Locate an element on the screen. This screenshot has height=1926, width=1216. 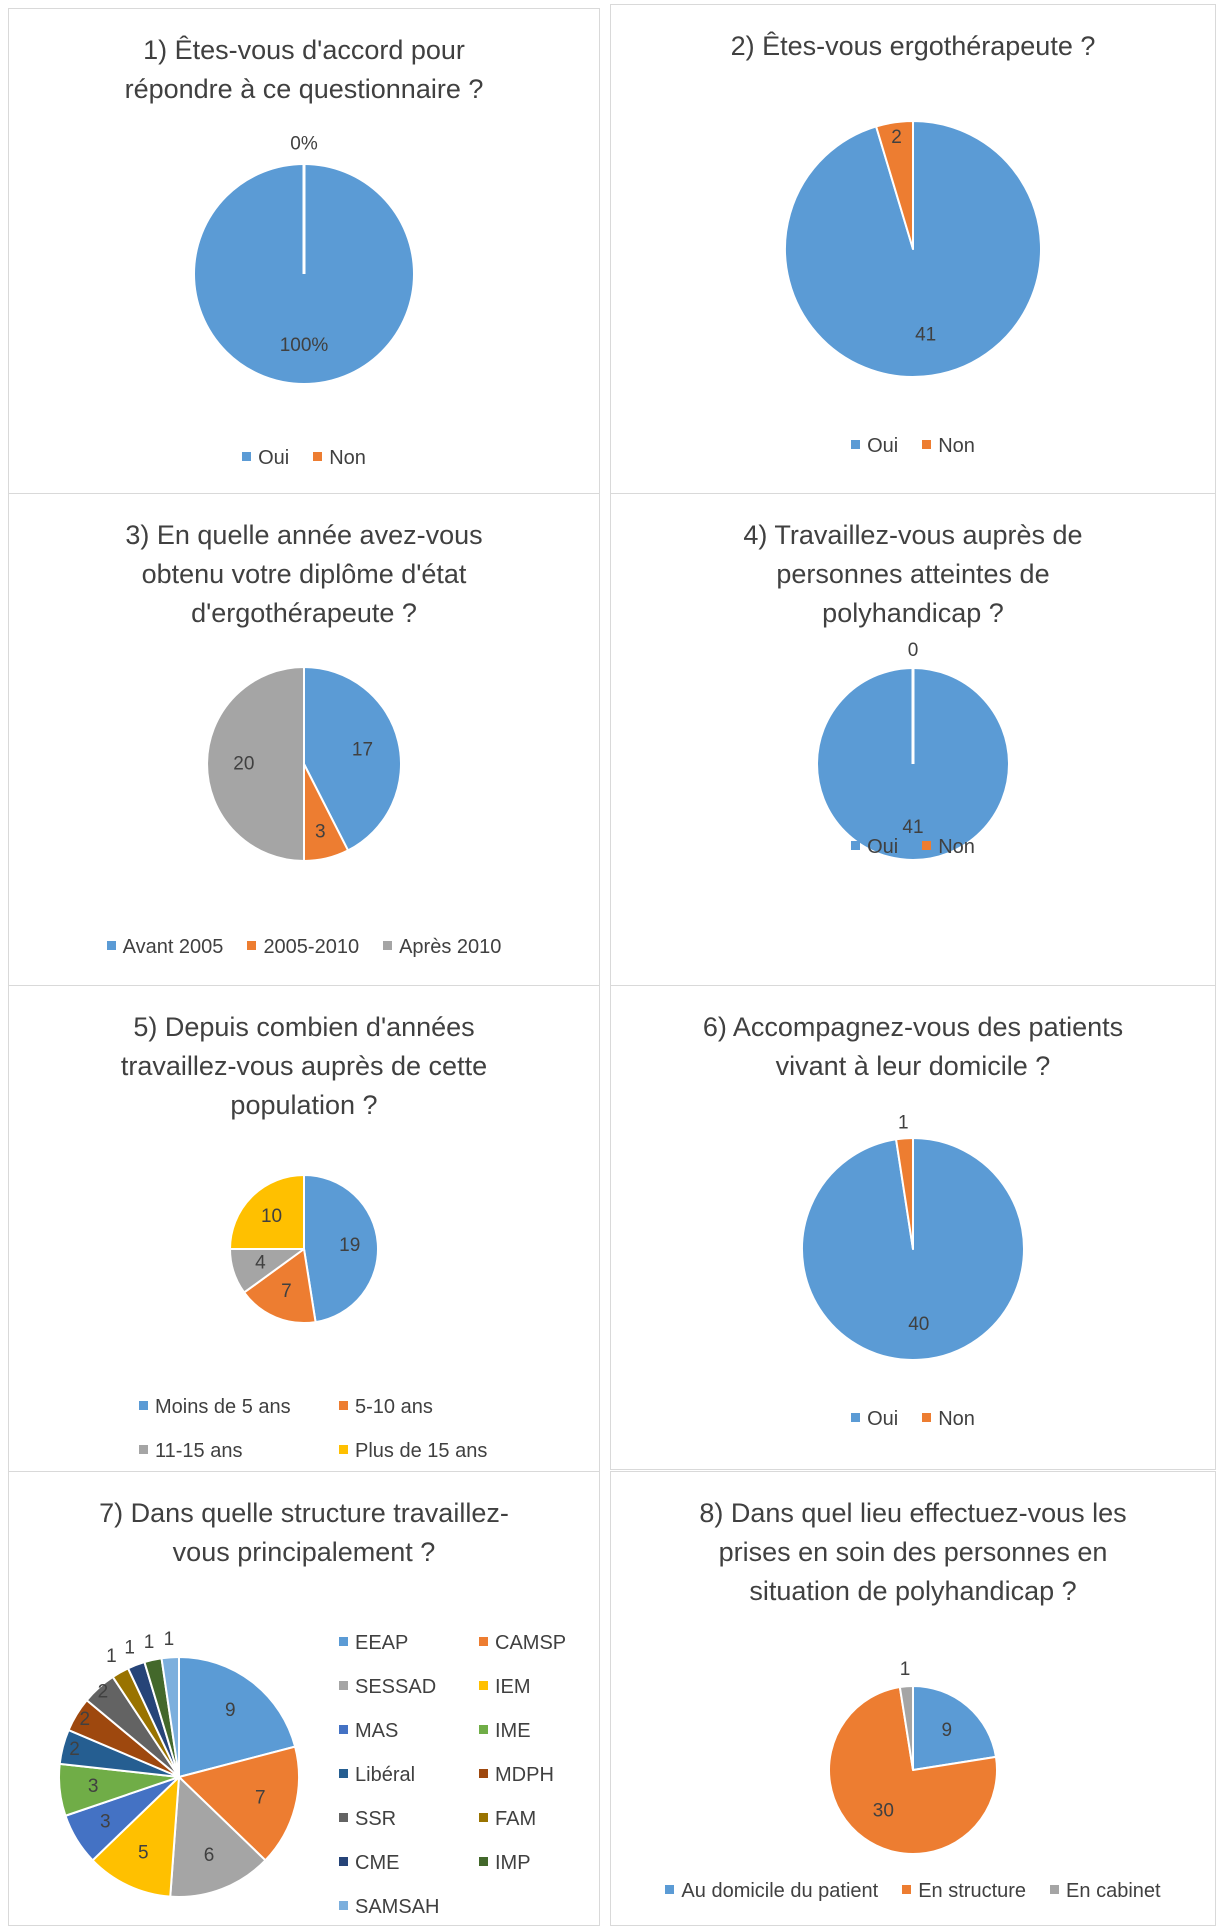
legend-item-samsah: SAMSAH is located at coordinates (389, 1907).